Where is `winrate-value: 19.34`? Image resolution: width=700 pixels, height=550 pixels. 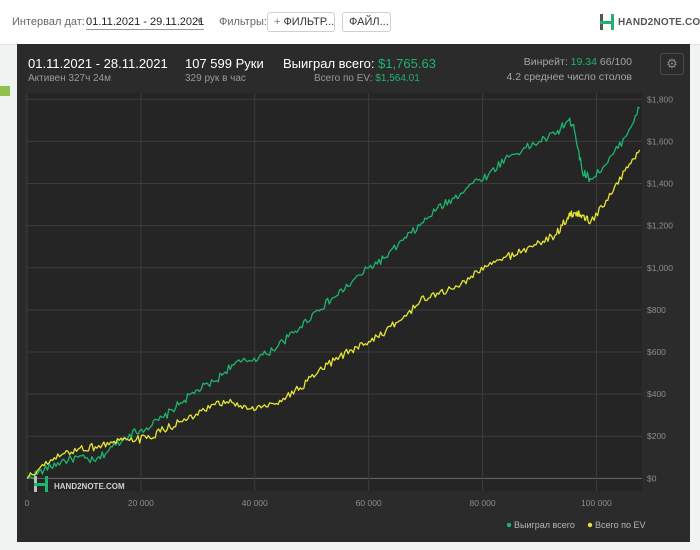 winrate-value: 19.34 is located at coordinates (583, 62).